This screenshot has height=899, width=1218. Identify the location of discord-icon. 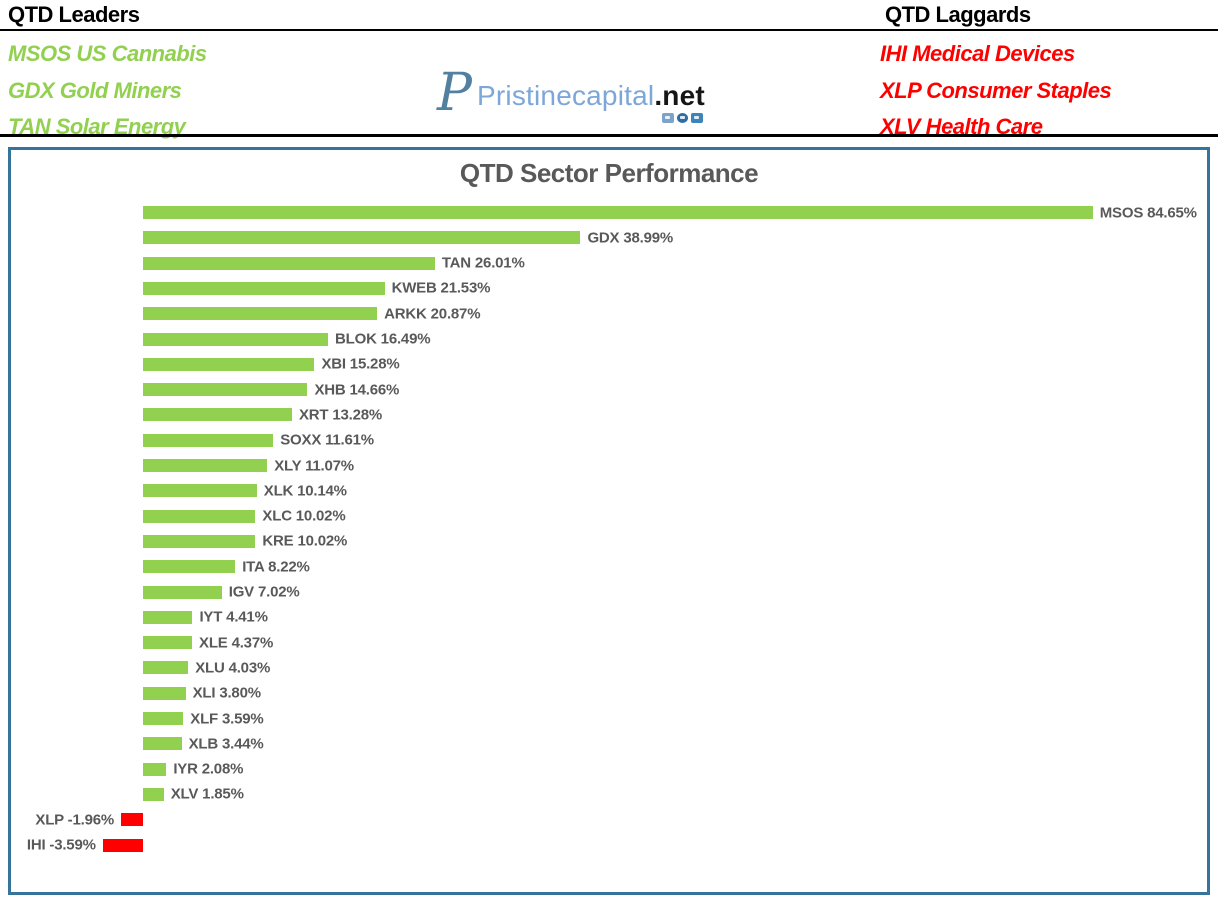
(682, 118).